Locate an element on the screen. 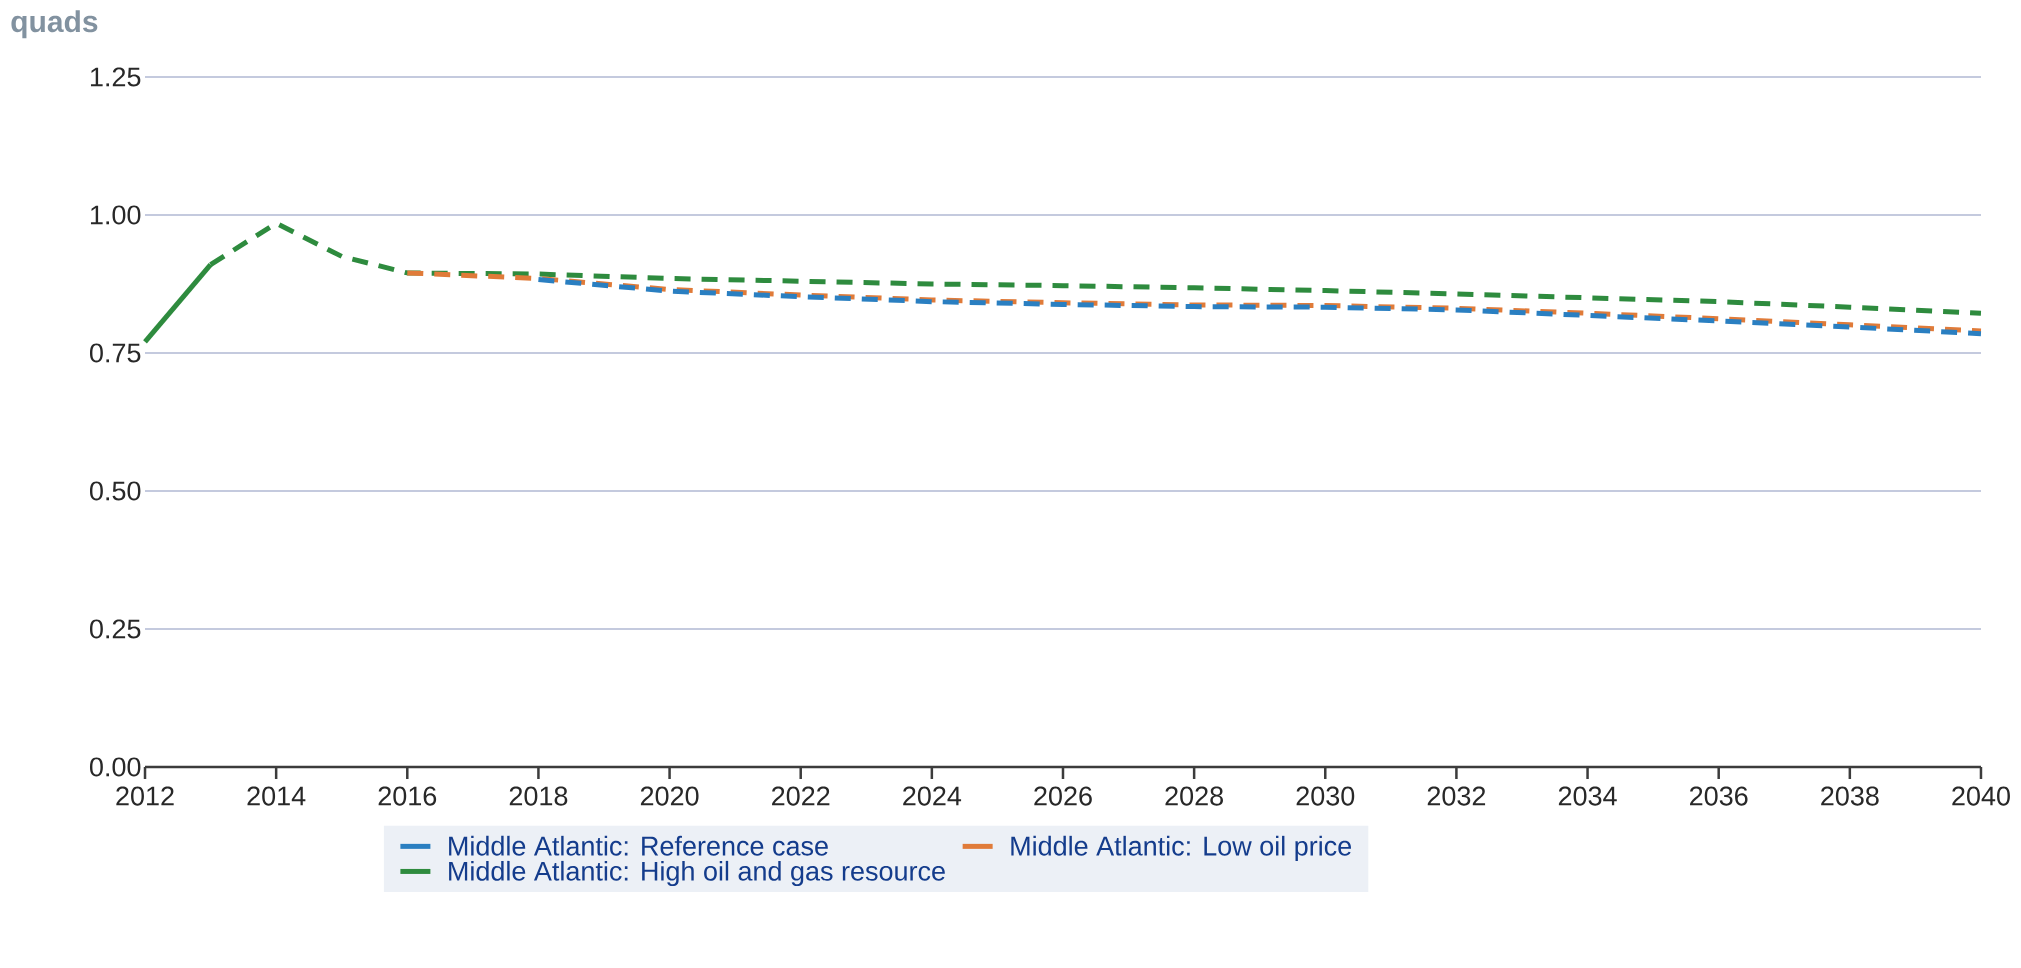 This screenshot has width=2021, height=968. legend-label: Middle Atlantic: High oil and gas resource is located at coordinates (697, 873).